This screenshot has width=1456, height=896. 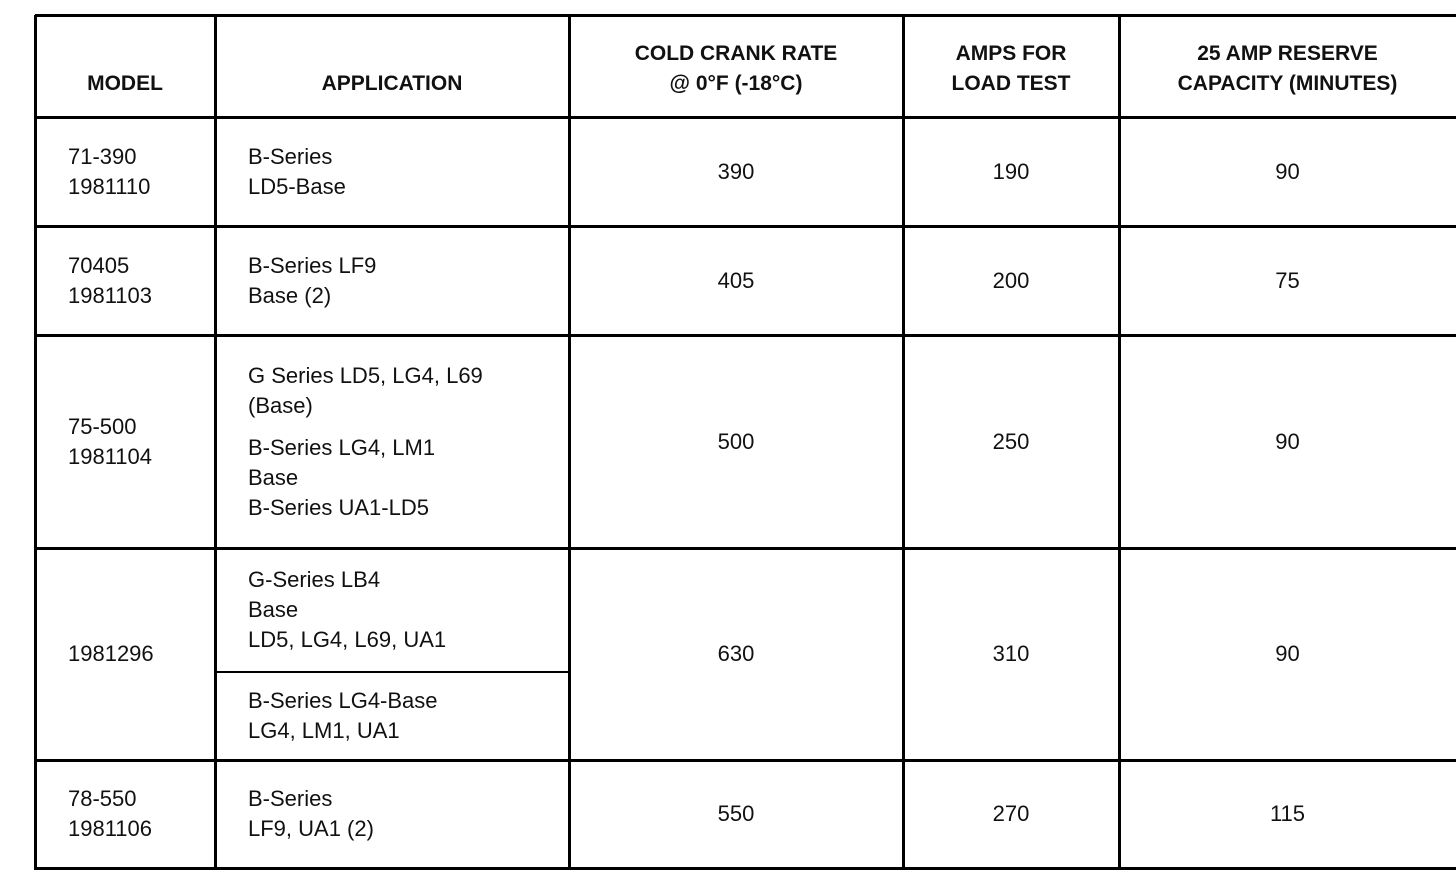 What do you see at coordinates (365, 391) in the screenshot?
I see `application-block: G Series LD5, LG4, L69 (Base)` at bounding box center [365, 391].